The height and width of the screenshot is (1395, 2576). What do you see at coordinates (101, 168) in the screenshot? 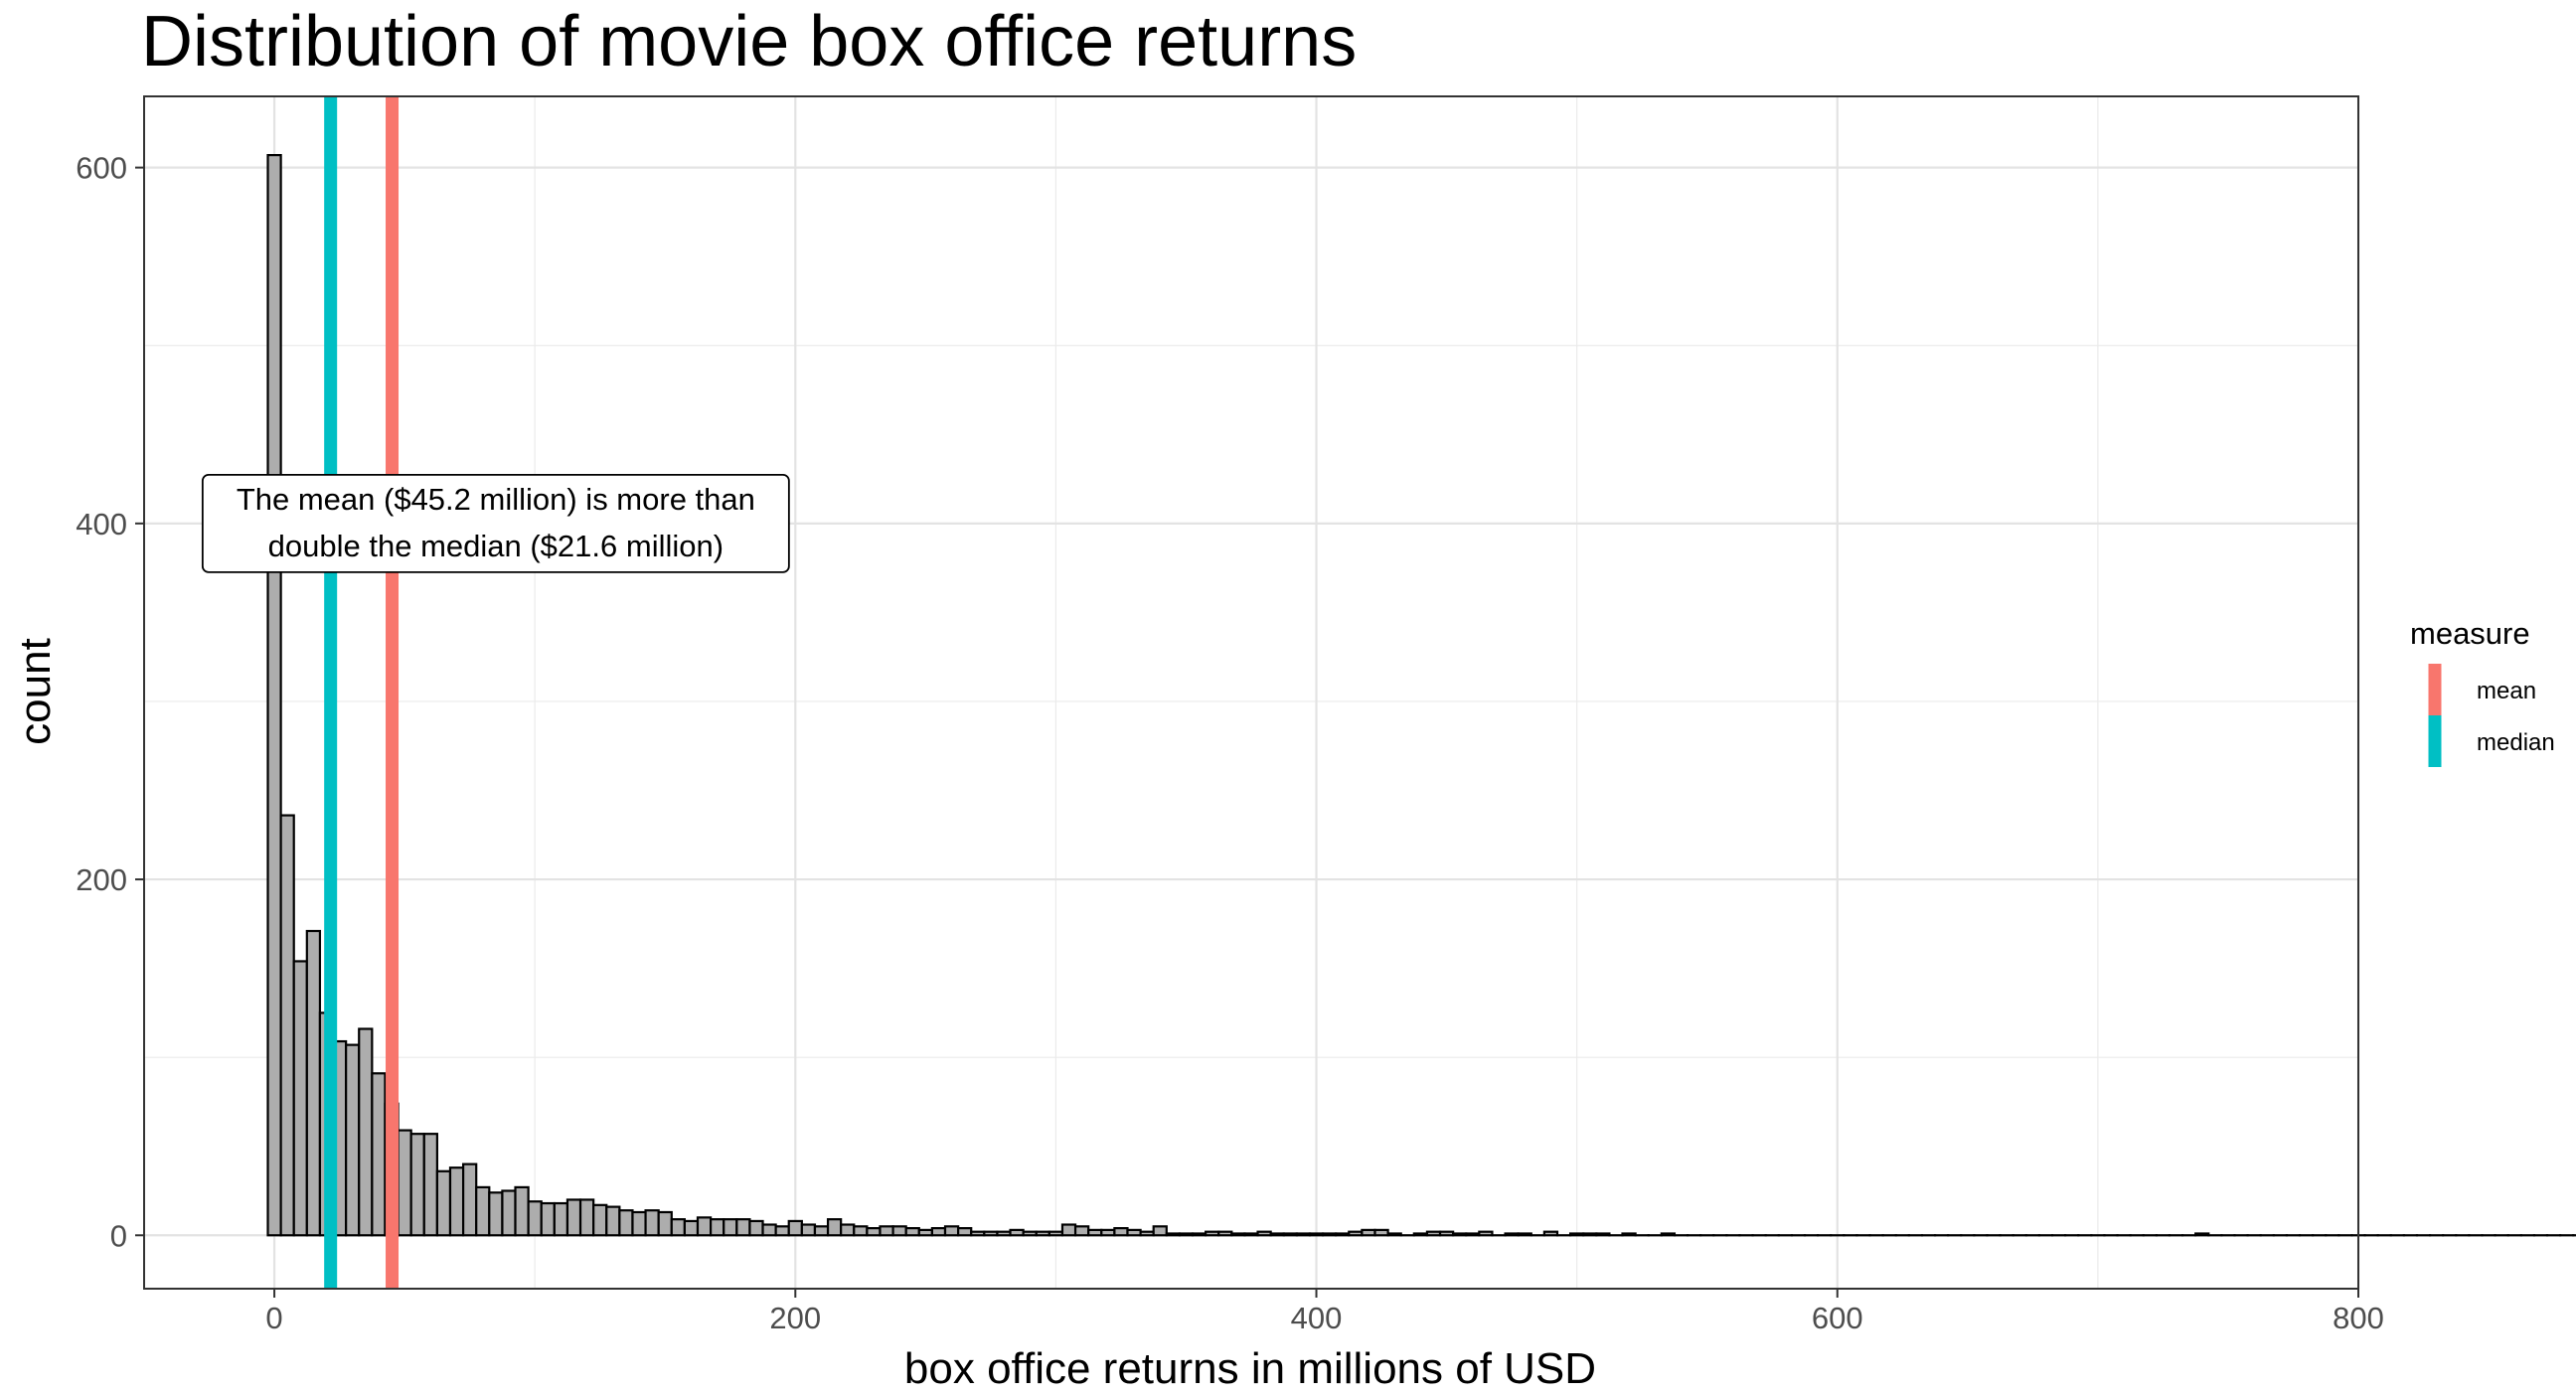
I see `y-tick-label: 600` at bounding box center [101, 168].